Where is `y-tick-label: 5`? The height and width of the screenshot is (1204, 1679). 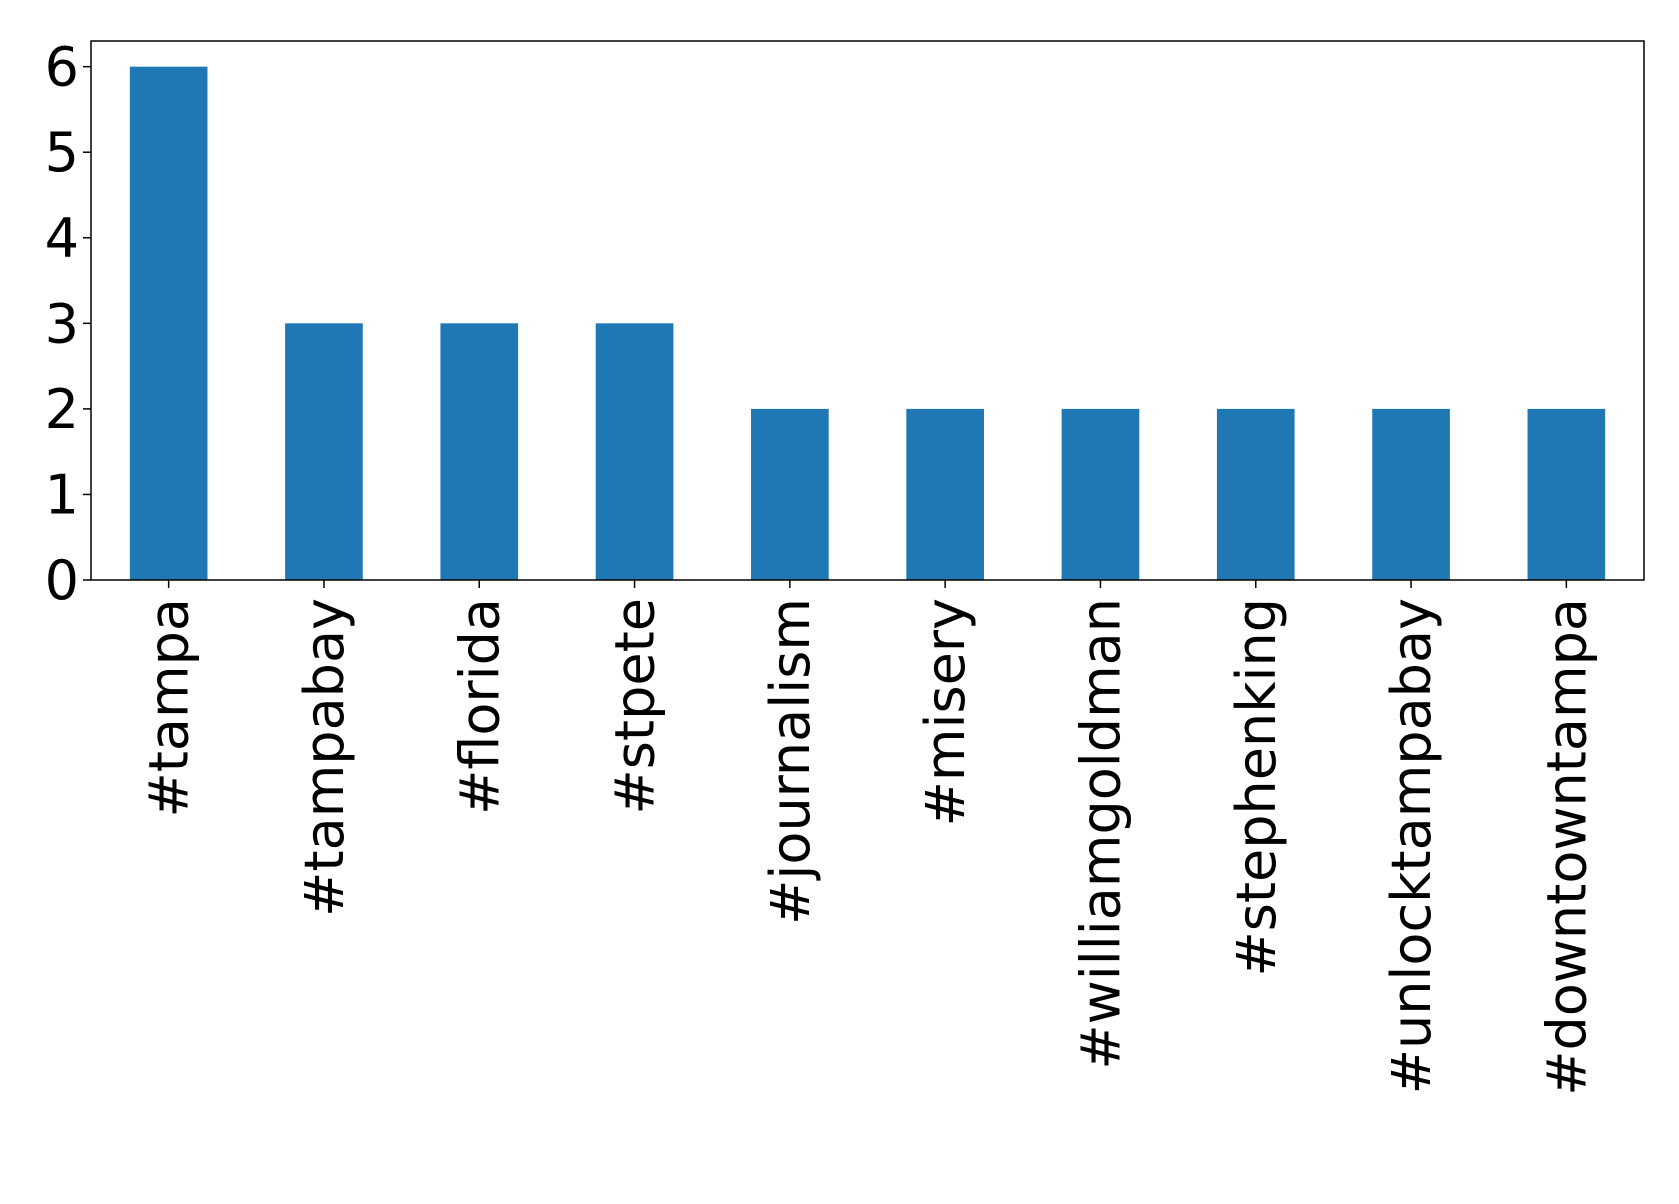 y-tick-label: 5 is located at coordinates (62, 152).